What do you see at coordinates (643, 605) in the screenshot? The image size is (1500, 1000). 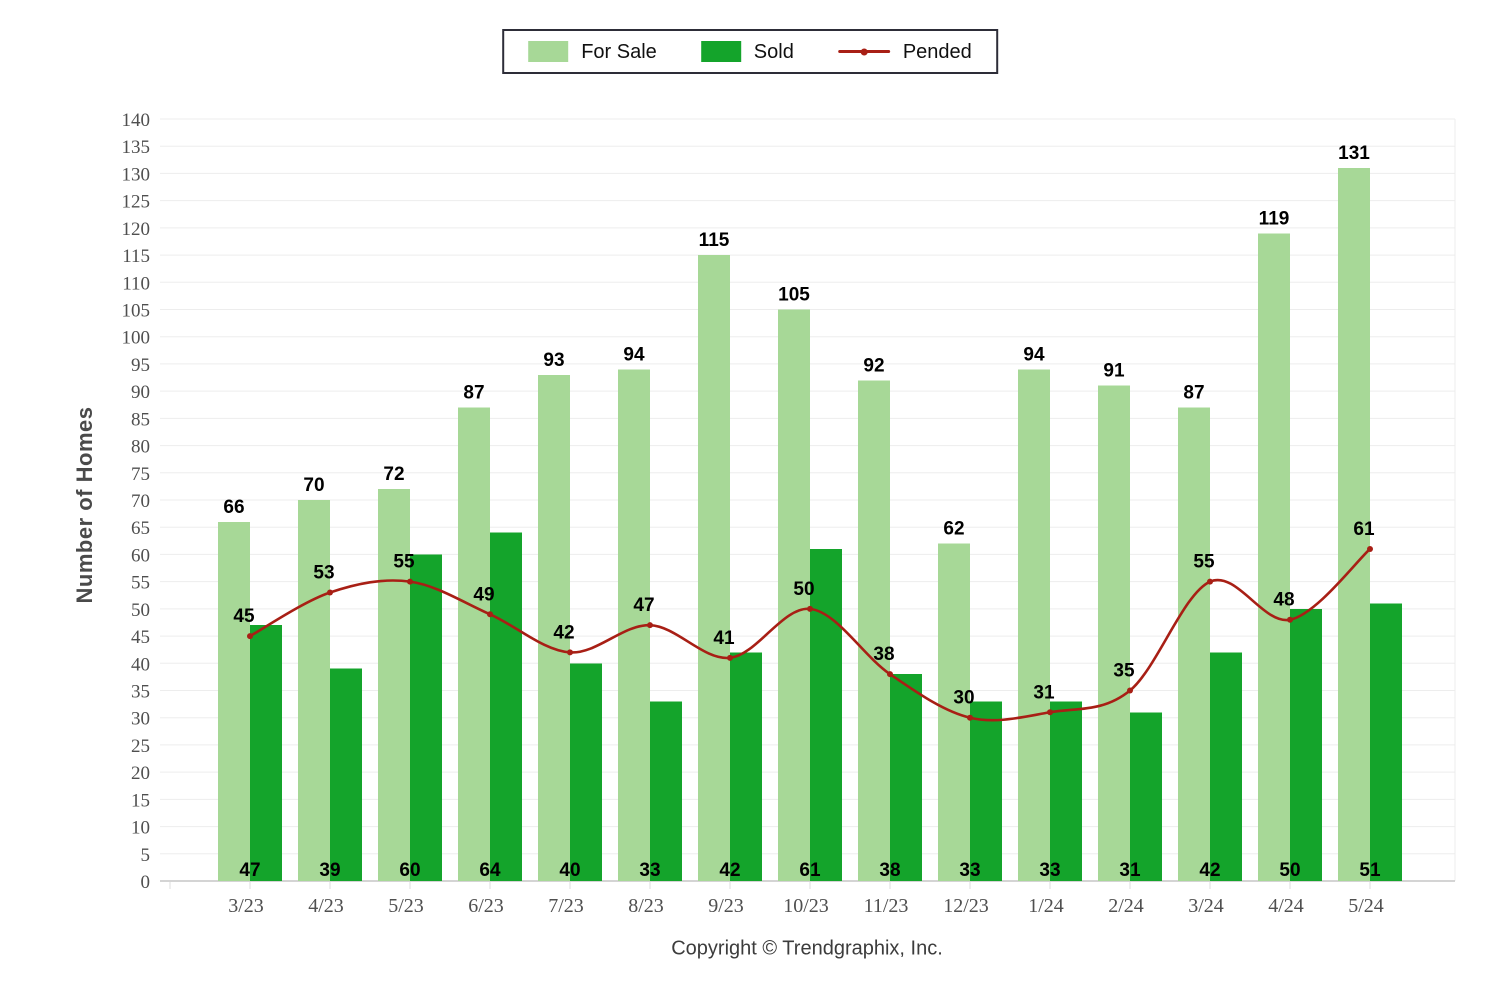 I see `pended-label: 47` at bounding box center [643, 605].